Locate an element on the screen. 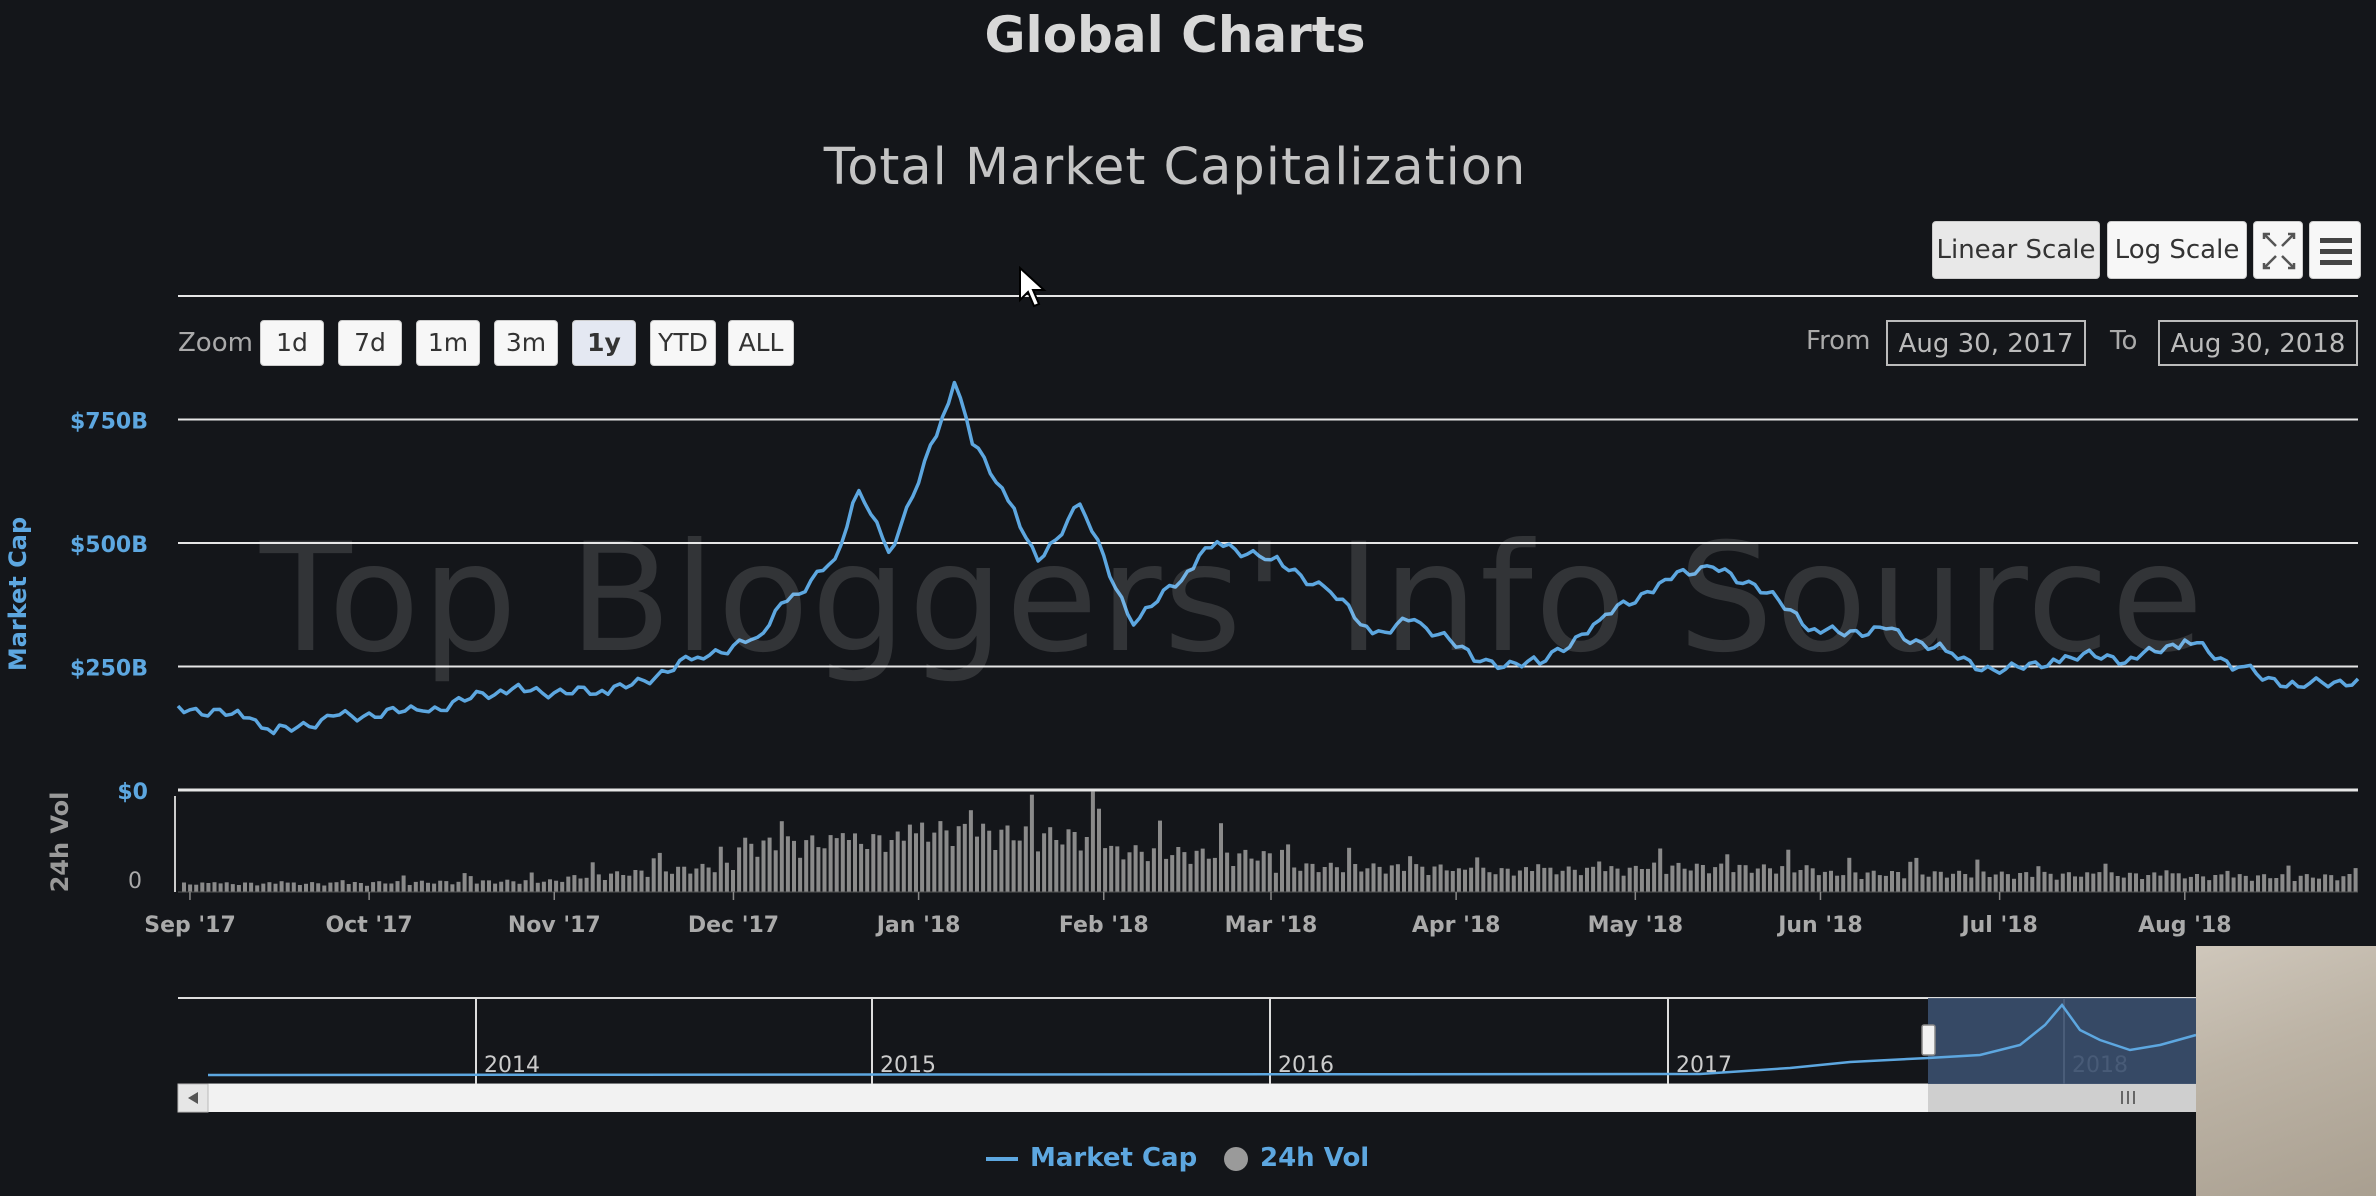 The width and height of the screenshot is (2376, 1196). x-tick-label: Nov '17 is located at coordinates (554, 925).